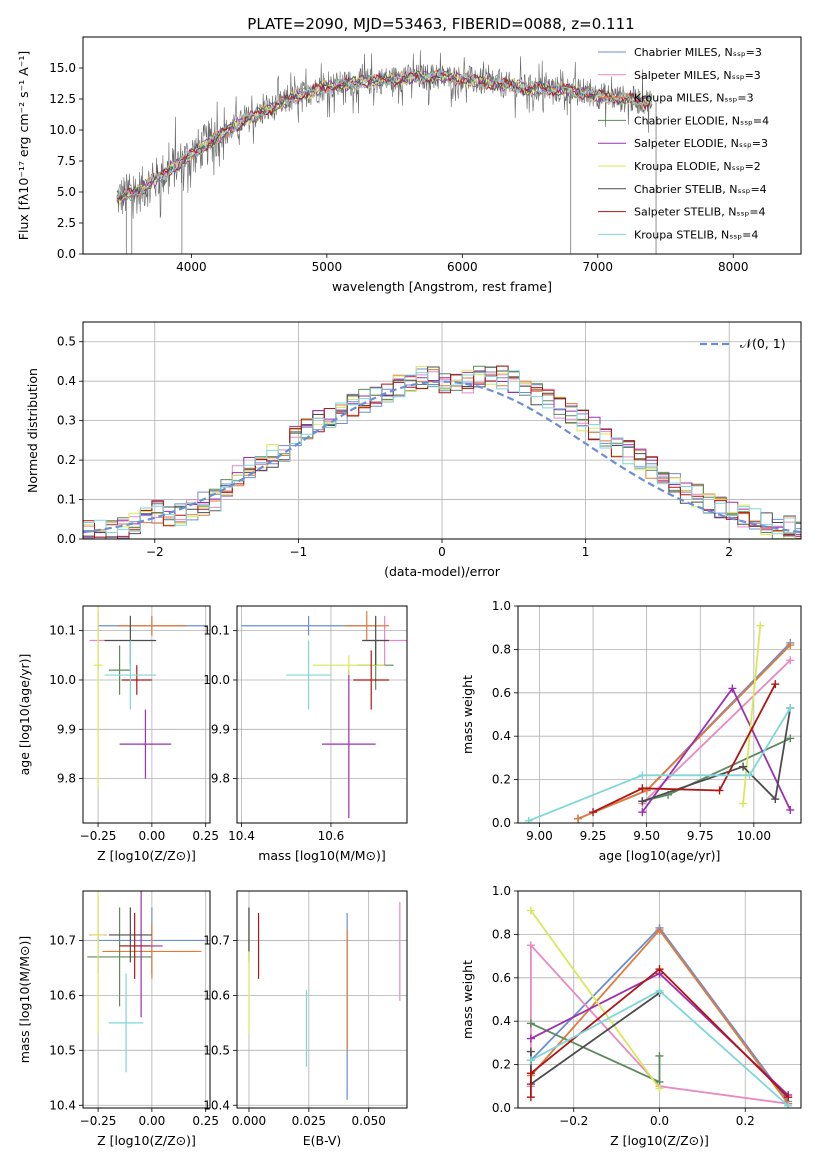 This screenshot has width=819, height=1170. What do you see at coordinates (216, 995) in the screenshot?
I see `y-tick-label: 10.6` at bounding box center [216, 995].